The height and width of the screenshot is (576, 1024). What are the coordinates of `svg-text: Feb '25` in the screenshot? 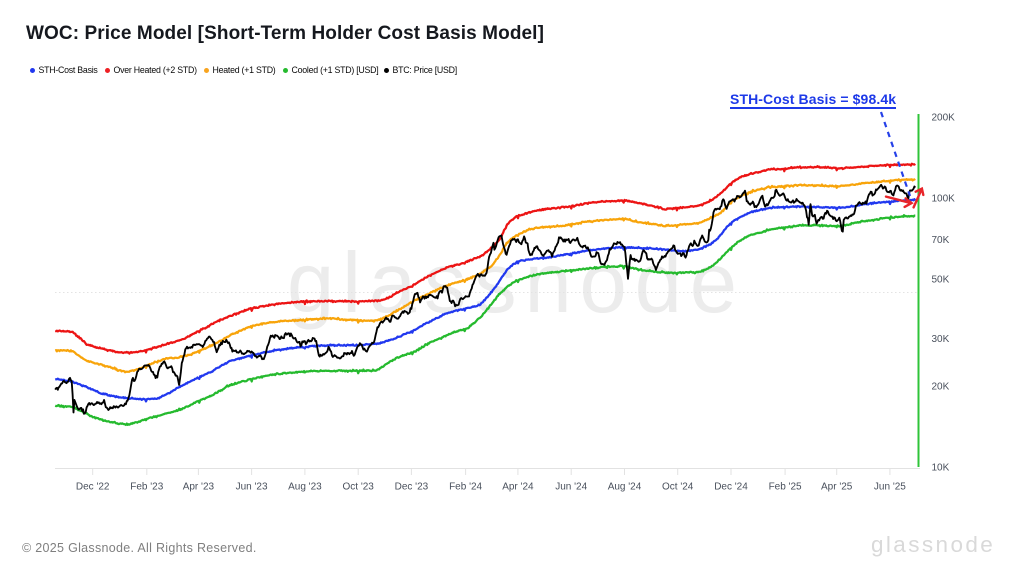 It's located at (785, 487).